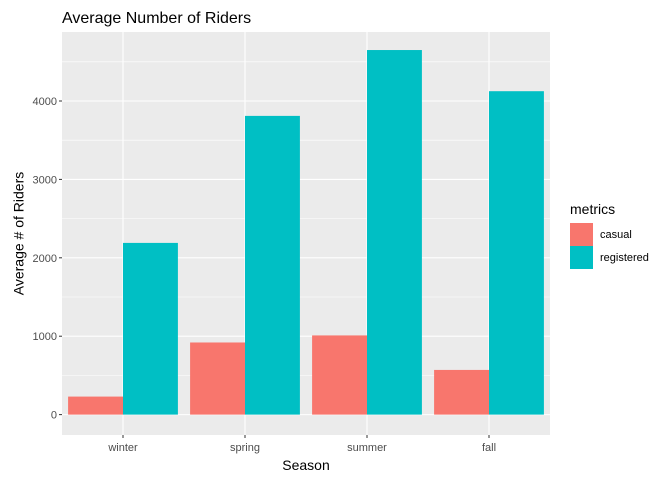  What do you see at coordinates (156, 18) in the screenshot?
I see `chart-title: Average Number of Riders` at bounding box center [156, 18].